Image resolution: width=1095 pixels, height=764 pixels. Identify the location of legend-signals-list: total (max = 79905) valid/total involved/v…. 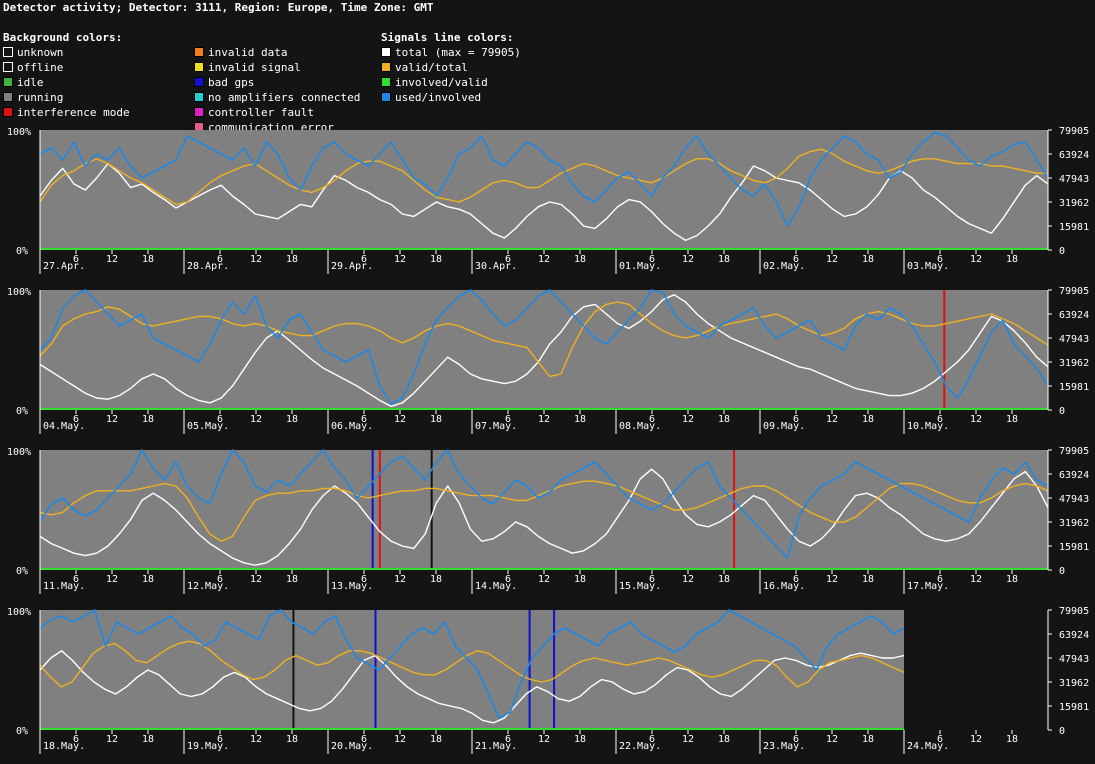
(451, 75).